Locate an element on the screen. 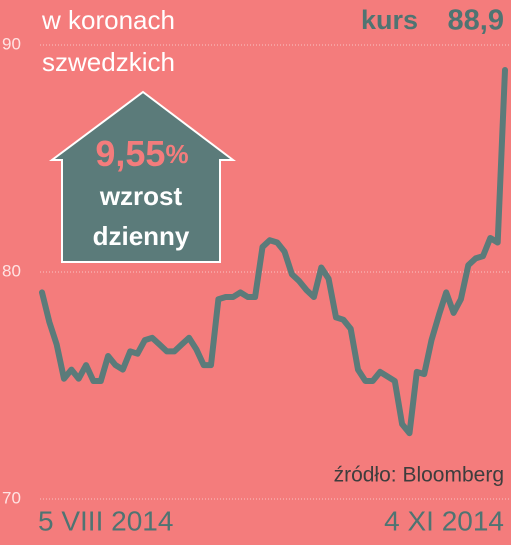 The image size is (511, 545). x-tick-label: 4 XI 2014 is located at coordinates (444, 520).